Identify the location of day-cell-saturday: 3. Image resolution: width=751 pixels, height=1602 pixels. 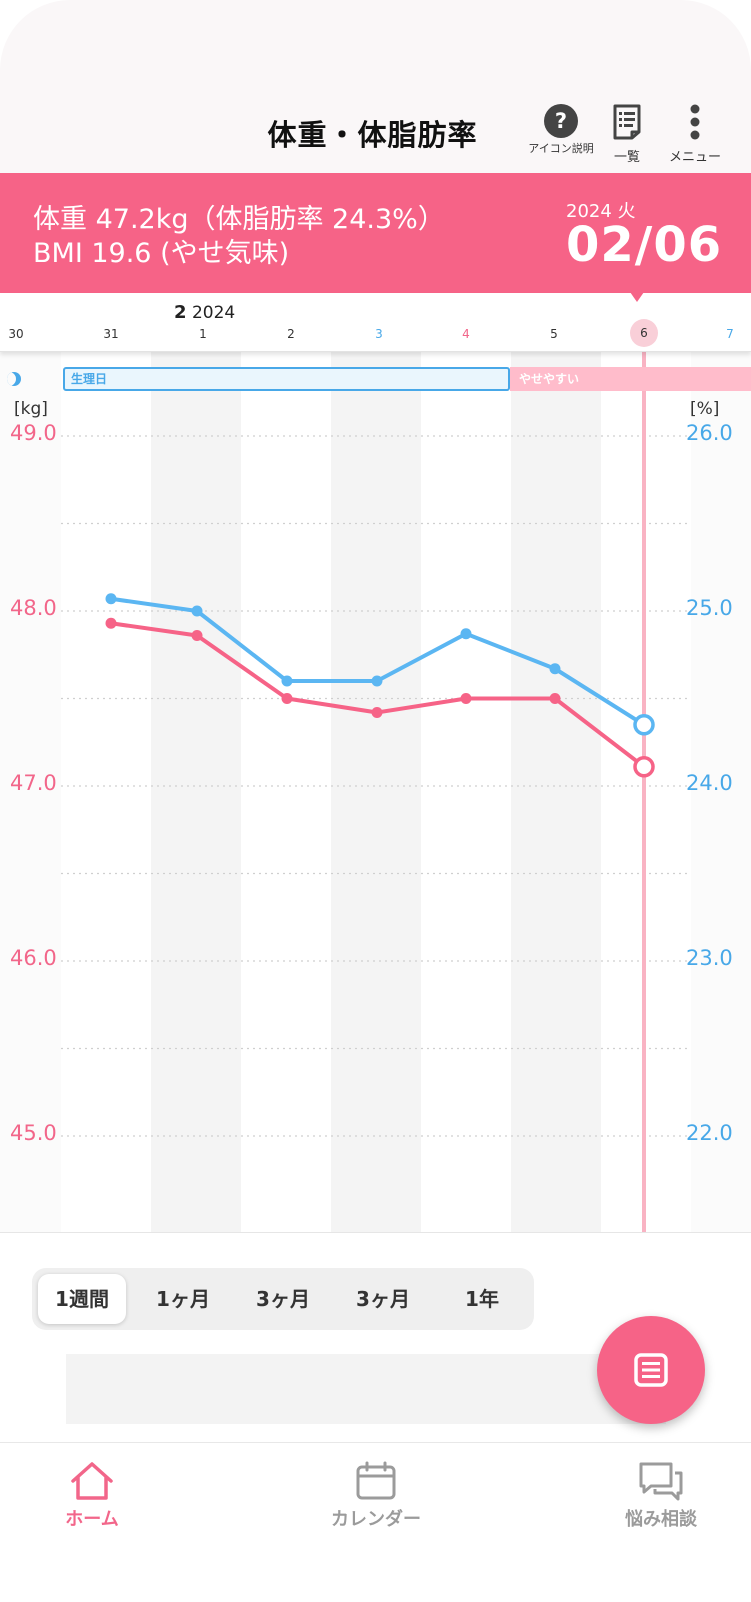
(379, 334).